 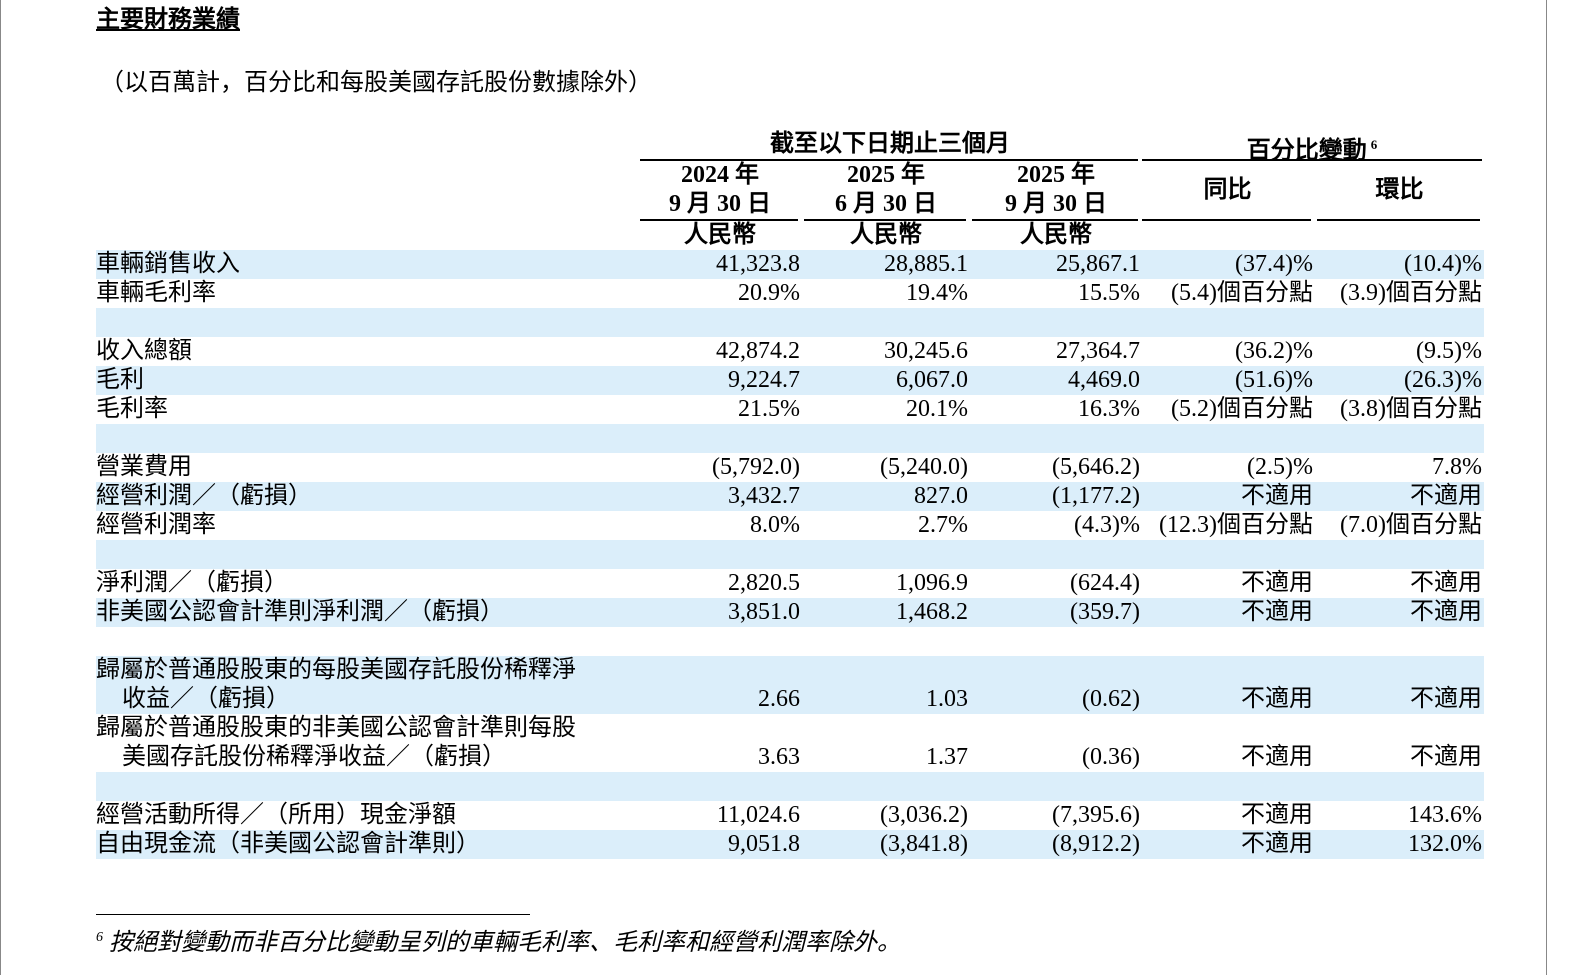 What do you see at coordinates (156, 293) in the screenshot?
I see `row-label: 車輛毛利率` at bounding box center [156, 293].